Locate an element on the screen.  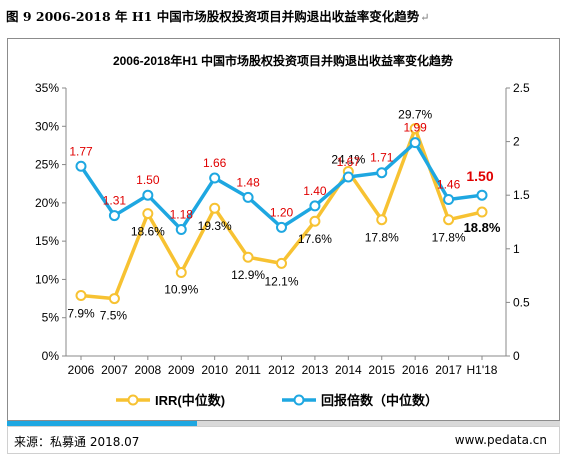
right-tick-label: 0.5 is located at coordinates (521, 302).